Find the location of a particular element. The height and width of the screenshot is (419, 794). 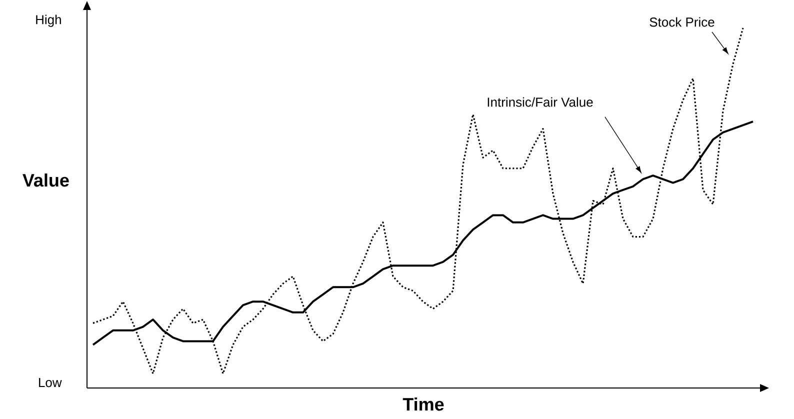

text: Intrinsic/Fair Value is located at coordinates (540, 102).